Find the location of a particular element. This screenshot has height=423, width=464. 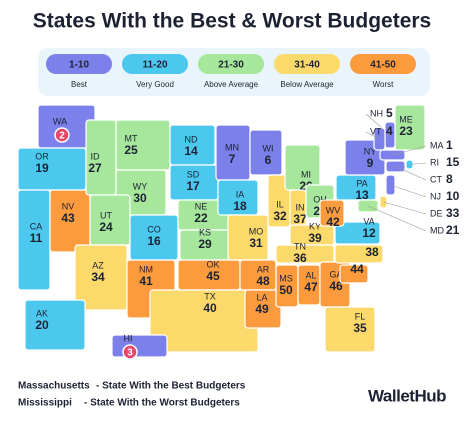

legend-range: 1-10 is located at coordinates (79, 65).